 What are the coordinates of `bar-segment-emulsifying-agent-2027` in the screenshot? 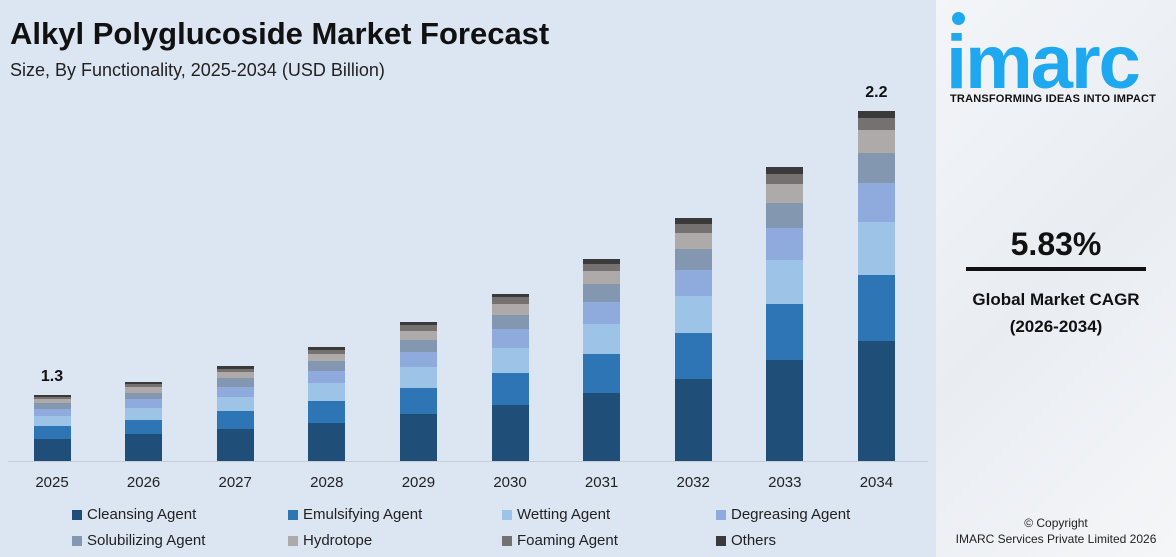 It's located at (235, 420).